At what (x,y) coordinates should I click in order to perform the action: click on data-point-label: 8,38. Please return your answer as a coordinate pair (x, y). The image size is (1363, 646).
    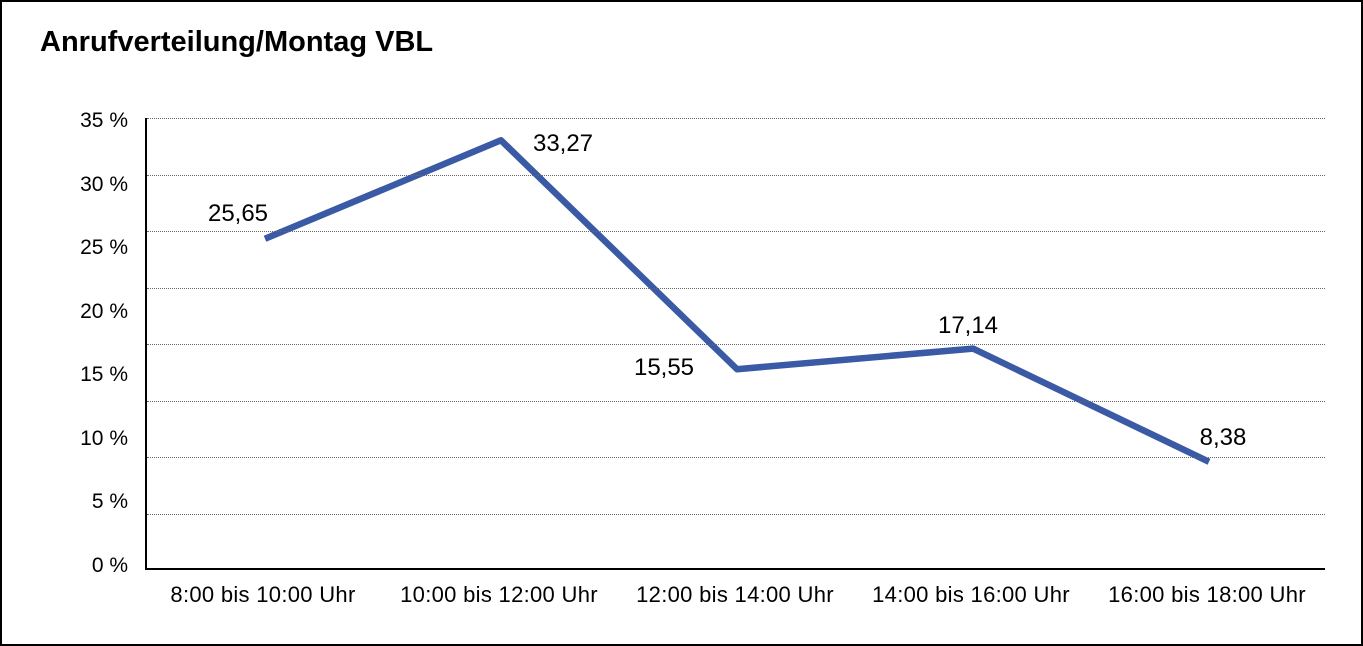
    Looking at the image, I should click on (1223, 437).